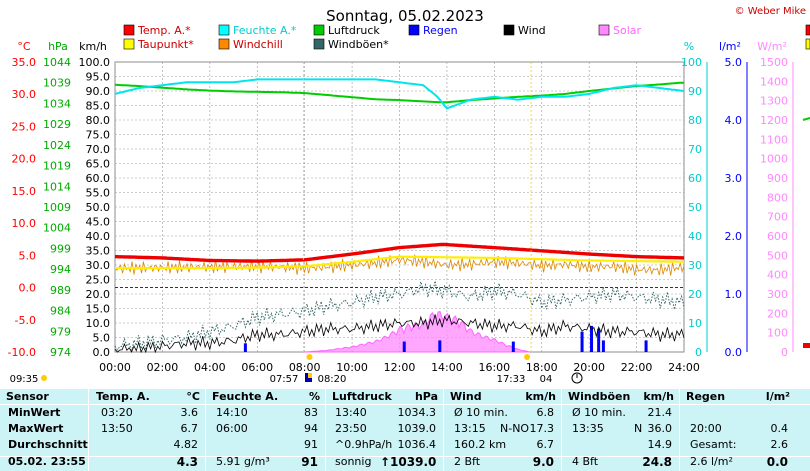 The width and height of the screenshot is (810, 471). What do you see at coordinates (660, 444) in the screenshot?
I see `stats-cell: 14.9` at bounding box center [660, 444].